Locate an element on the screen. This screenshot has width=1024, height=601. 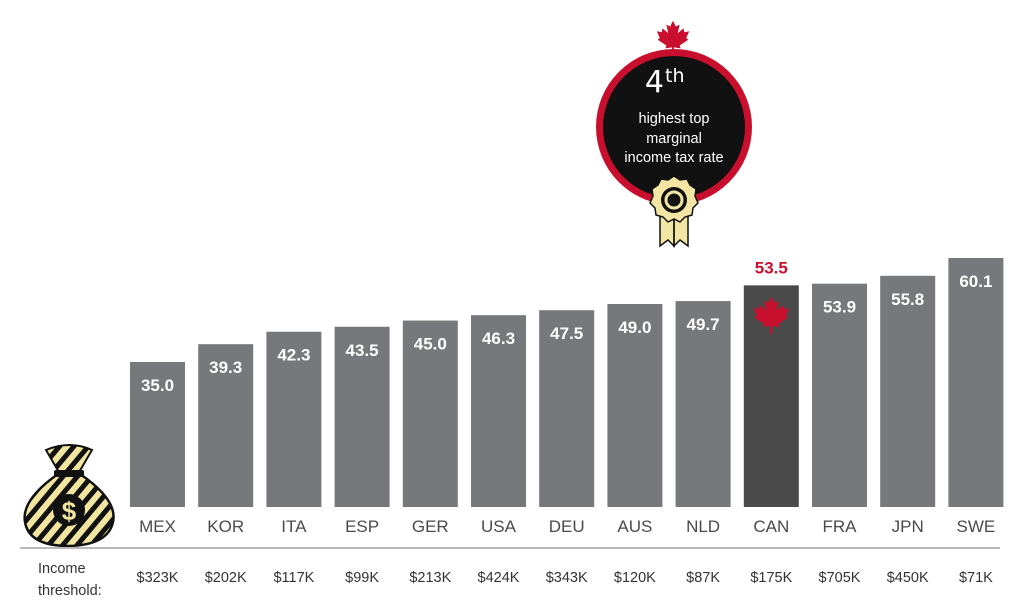
money-bag-icon: $ is located at coordinates (69, 496).